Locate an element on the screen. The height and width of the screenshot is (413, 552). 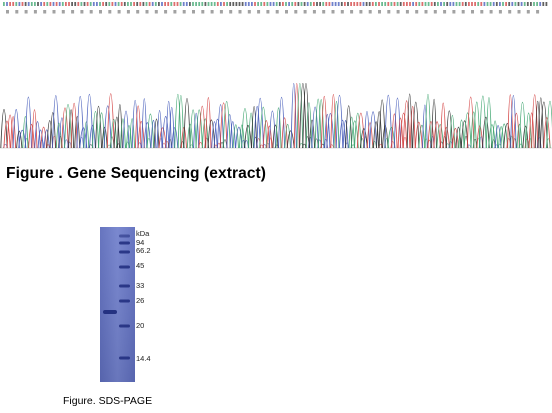
marker-label-45: 45 is located at coordinates (140, 265).